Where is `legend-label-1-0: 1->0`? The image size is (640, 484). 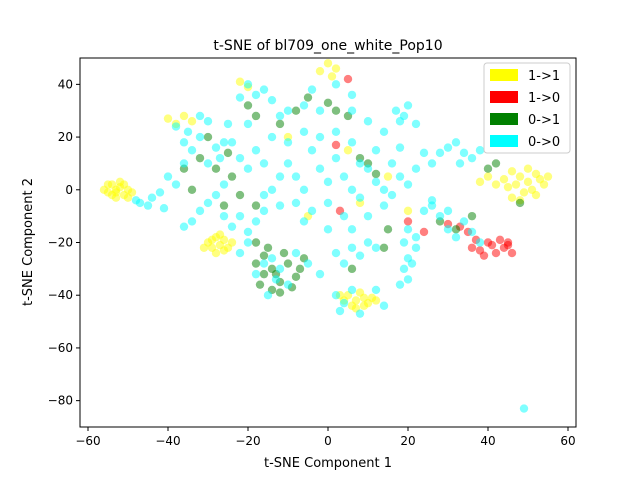 legend-label-1-0: 1->0 is located at coordinates (544, 98).